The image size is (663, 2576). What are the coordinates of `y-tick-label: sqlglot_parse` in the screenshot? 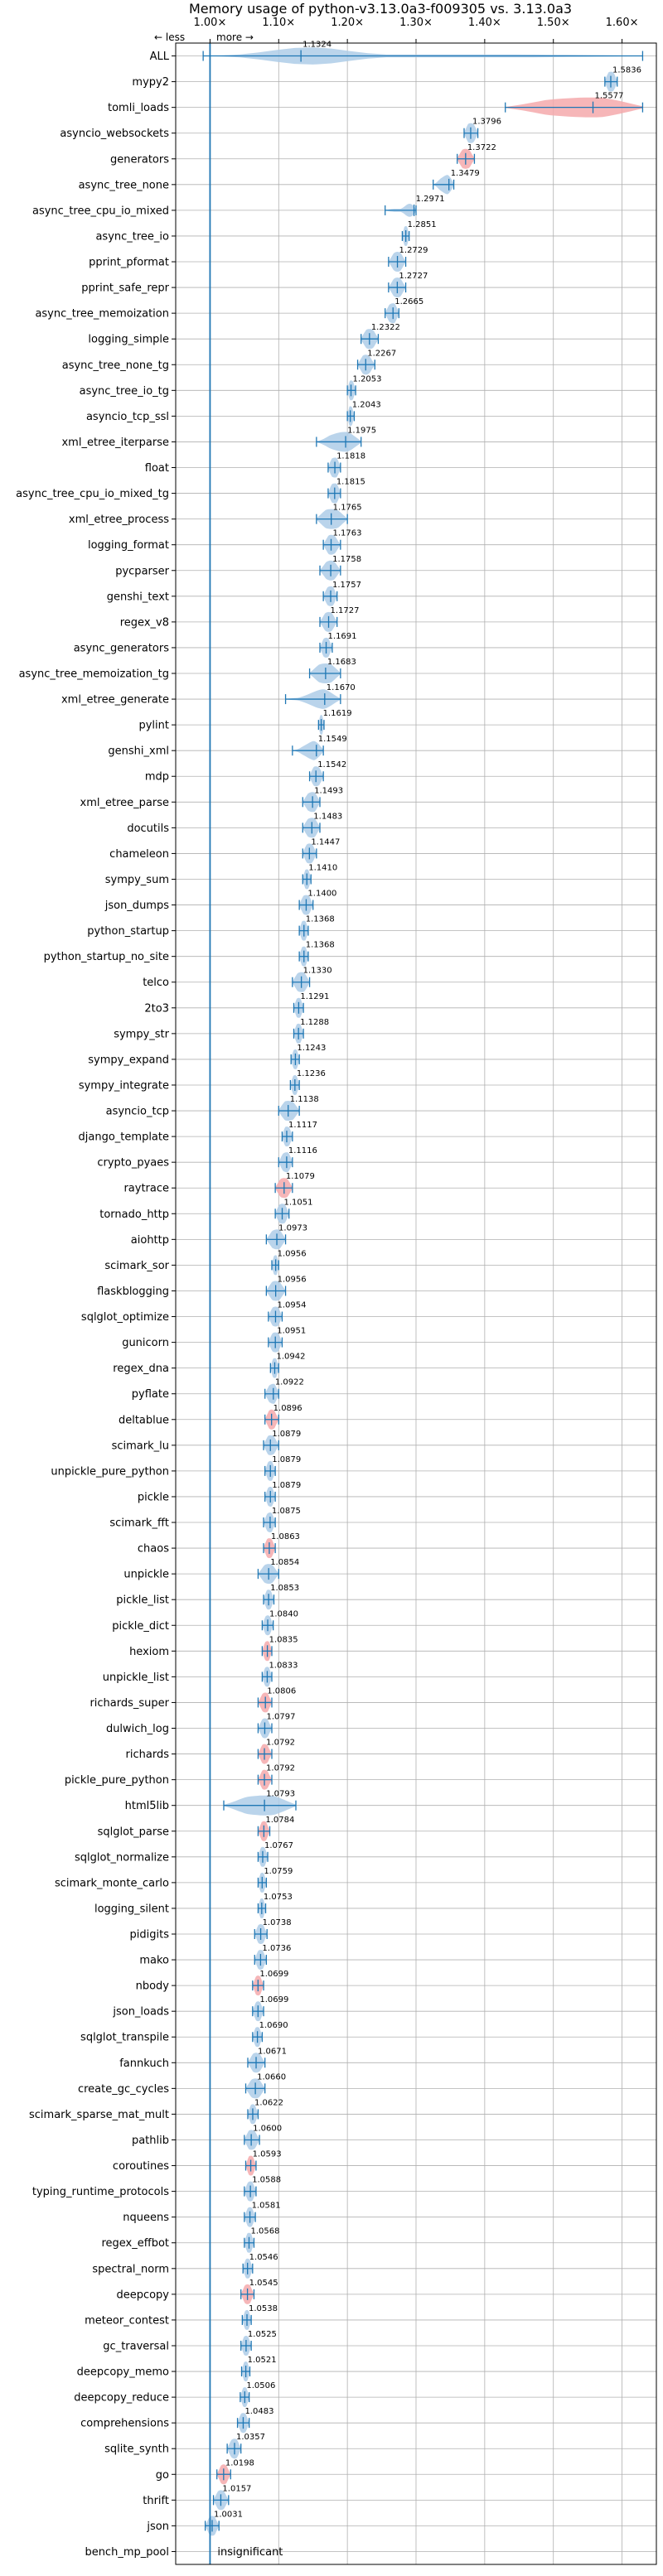 It's located at (133, 1832).